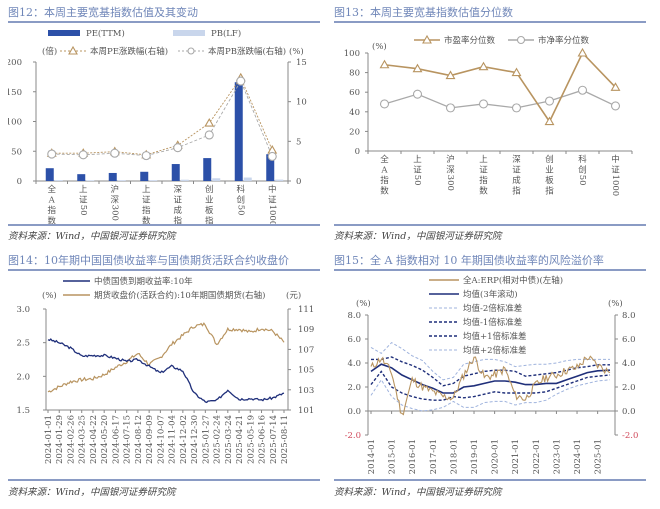 The image size is (660, 509). Describe the element at coordinates (500, 99) in the screenshot. I see `line-pb-percentile` at that location.